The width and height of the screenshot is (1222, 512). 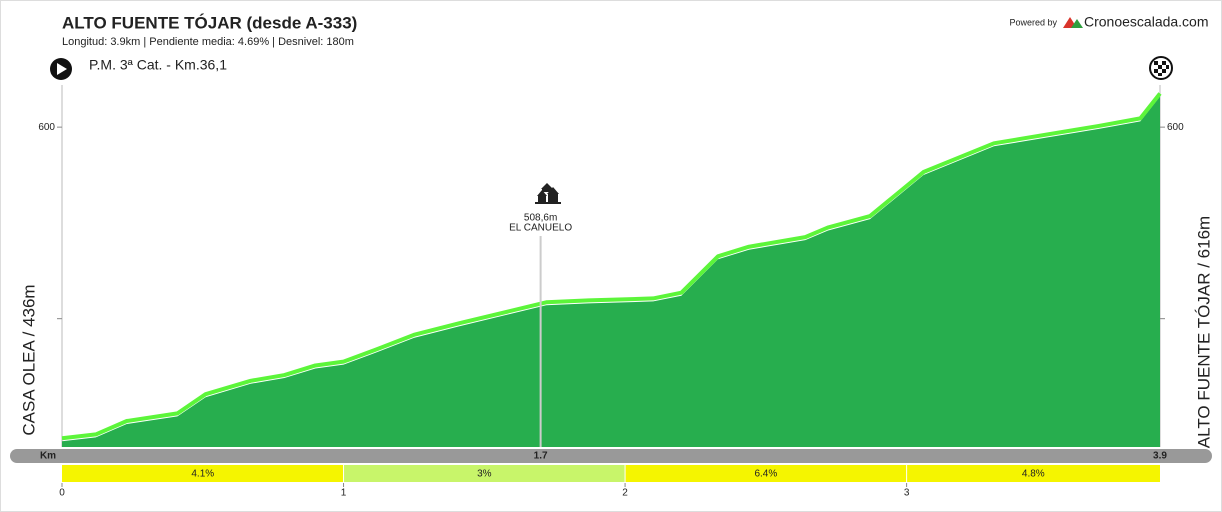 What do you see at coordinates (541, 456) in the screenshot?
I see `km-mark: 1.7` at bounding box center [541, 456].